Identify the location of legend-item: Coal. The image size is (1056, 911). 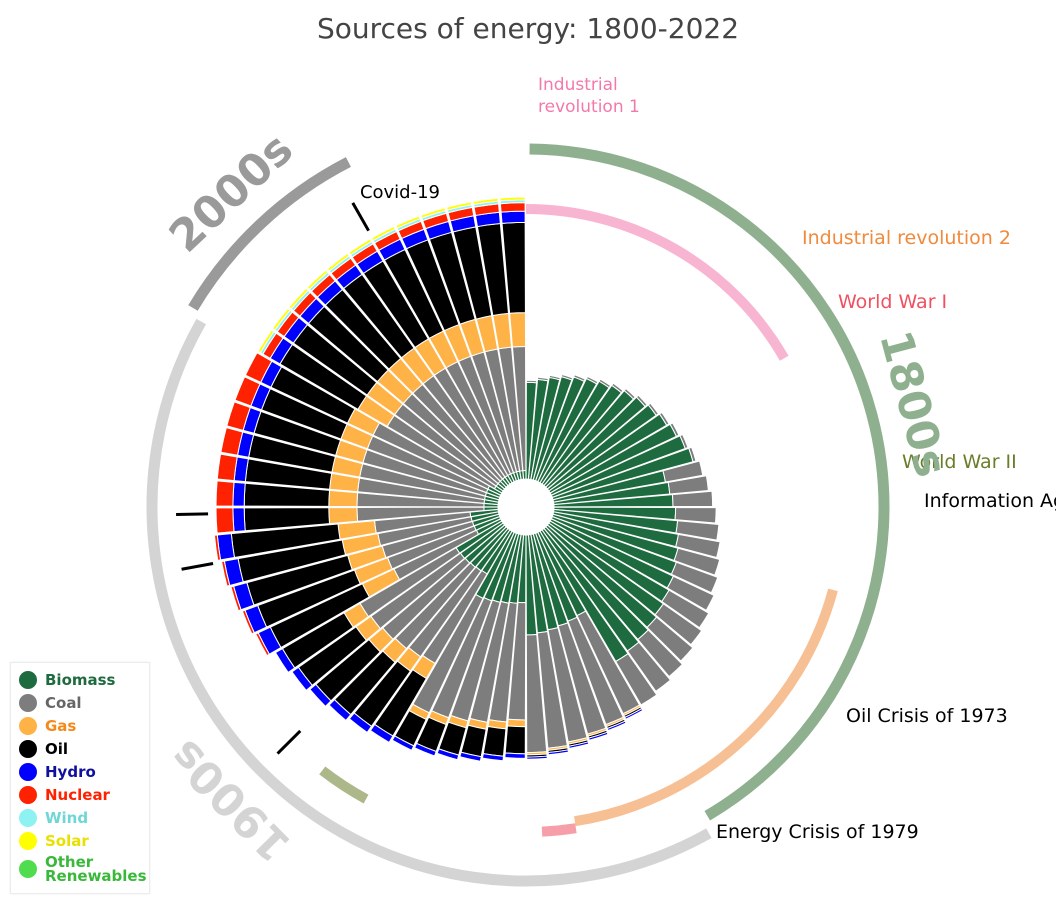
(50, 703).